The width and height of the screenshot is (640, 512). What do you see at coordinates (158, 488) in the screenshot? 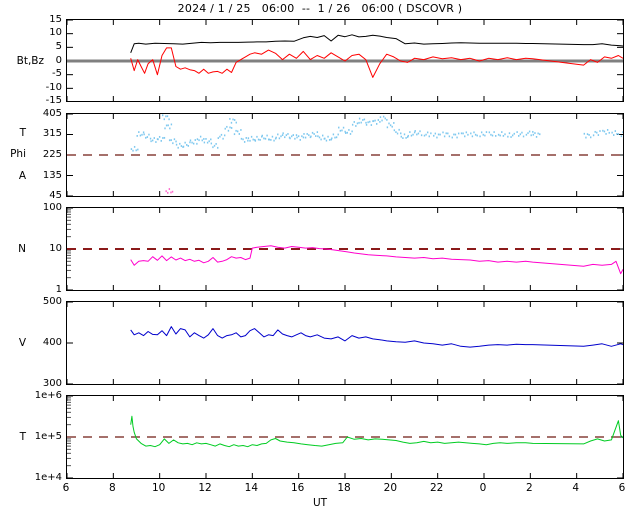
I see `x-tick-label: 10` at bounding box center [158, 488].